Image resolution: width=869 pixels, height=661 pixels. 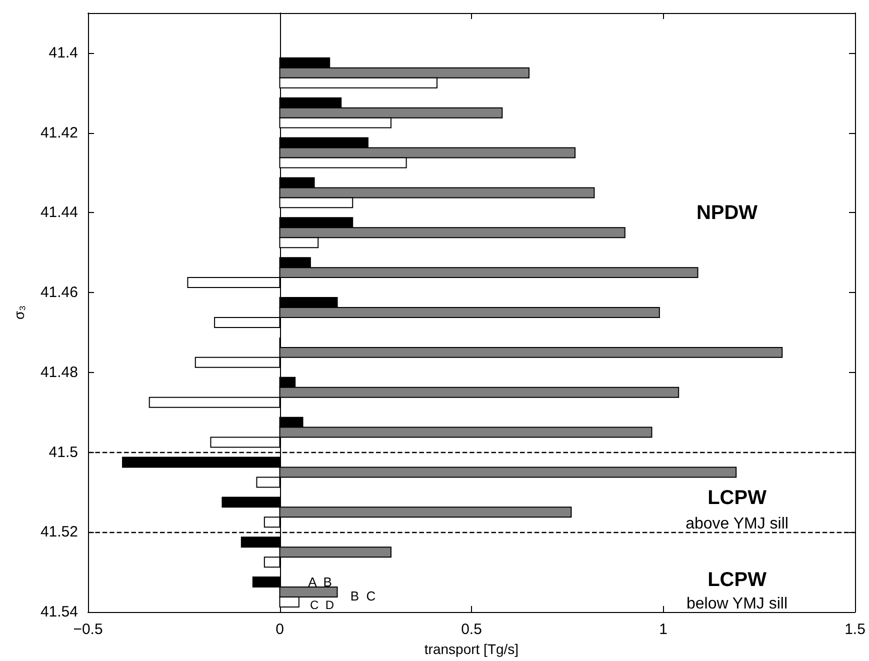 What do you see at coordinates (280, 629) in the screenshot?
I see `x-tick-label: 0` at bounding box center [280, 629].